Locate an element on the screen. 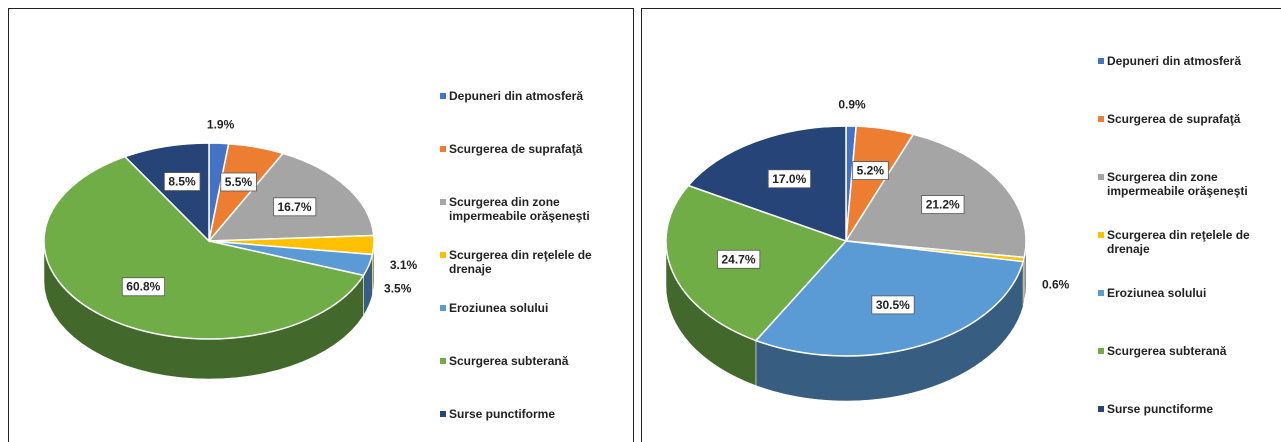  data-label: 0.9% is located at coordinates (852, 105).